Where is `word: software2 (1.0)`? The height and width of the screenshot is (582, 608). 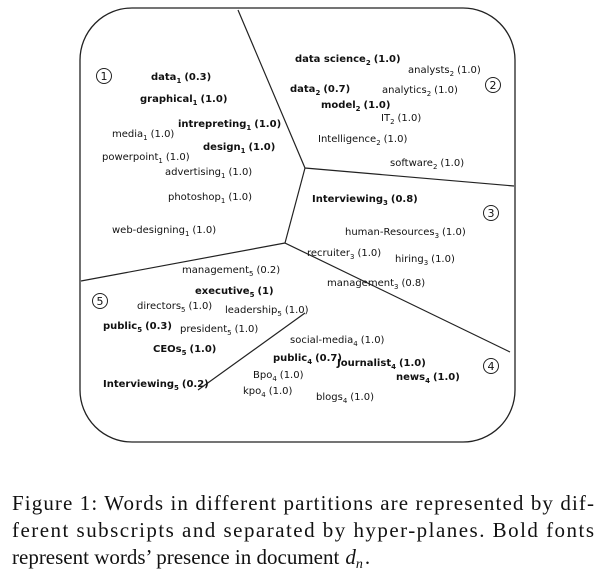
word: software2 (1.0) is located at coordinates (427, 164).